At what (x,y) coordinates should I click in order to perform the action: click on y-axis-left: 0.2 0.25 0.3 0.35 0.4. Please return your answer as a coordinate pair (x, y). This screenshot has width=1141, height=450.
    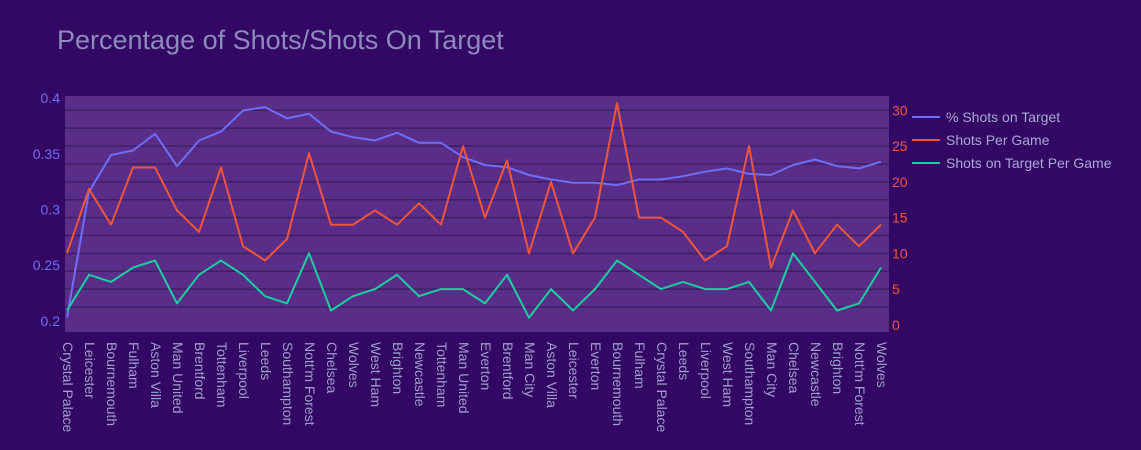
    Looking at the image, I should click on (46, 209).